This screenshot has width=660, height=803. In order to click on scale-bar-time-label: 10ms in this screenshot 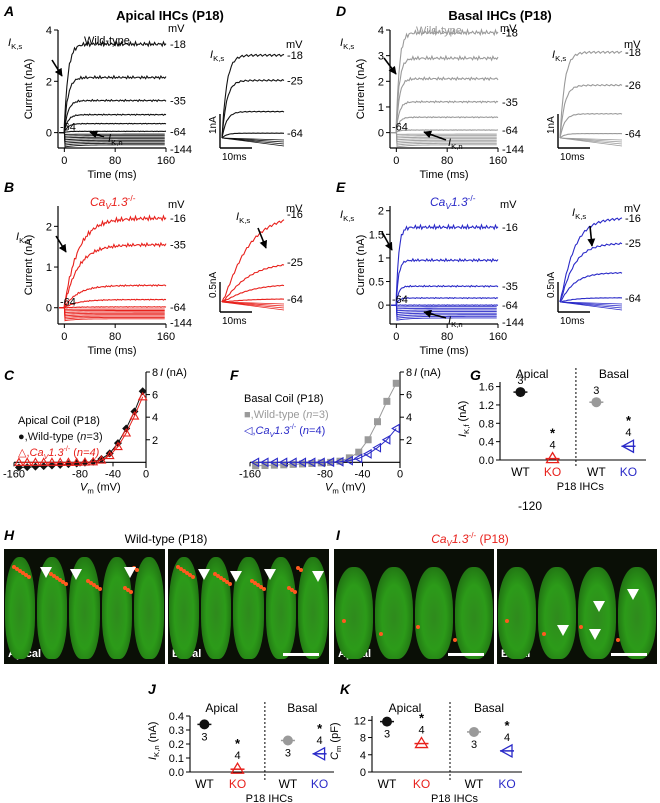, I will do `click(572, 157)`.